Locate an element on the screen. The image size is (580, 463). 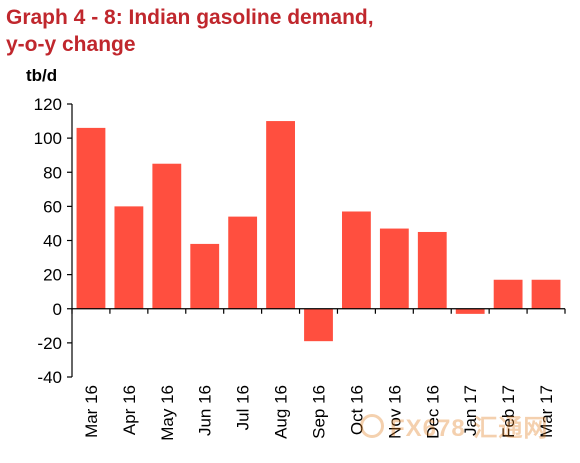
x-tick-label: Sep 16 is located at coordinates (319, 412).